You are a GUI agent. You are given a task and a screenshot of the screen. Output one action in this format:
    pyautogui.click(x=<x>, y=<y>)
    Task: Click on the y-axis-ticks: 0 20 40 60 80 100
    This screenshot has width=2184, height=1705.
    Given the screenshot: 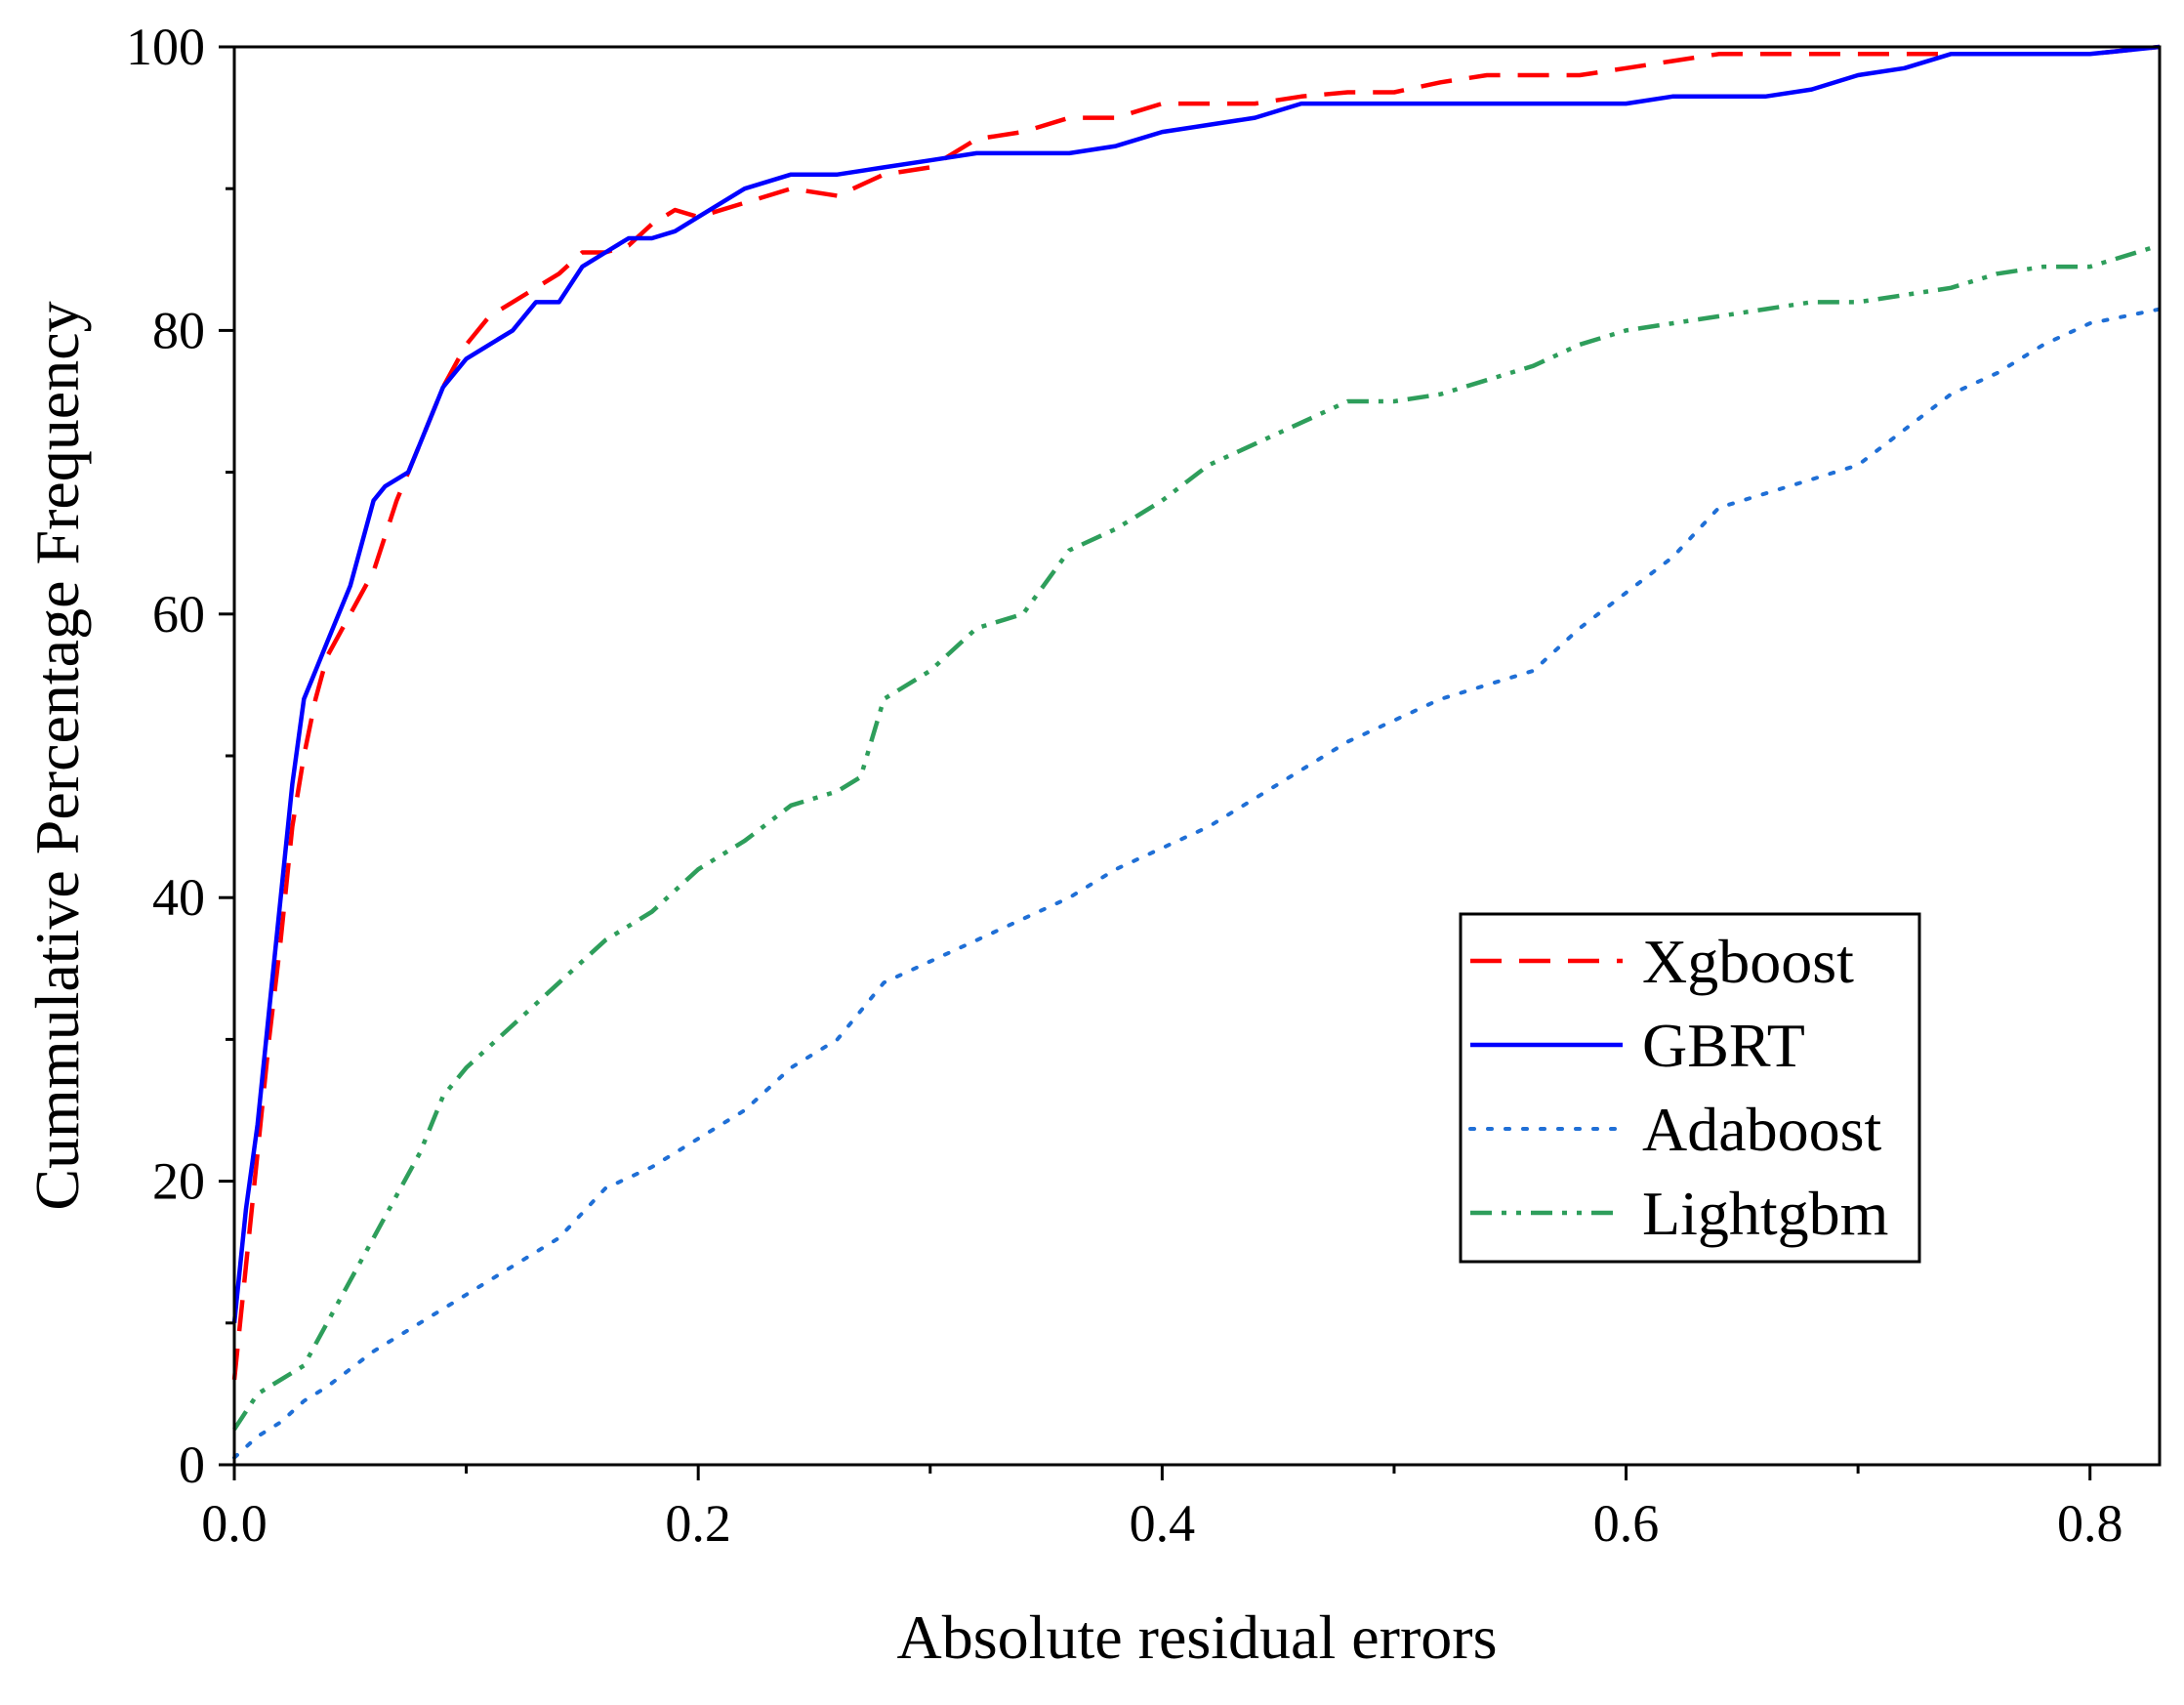 What is the action you would take?
    pyautogui.click(x=180, y=756)
    